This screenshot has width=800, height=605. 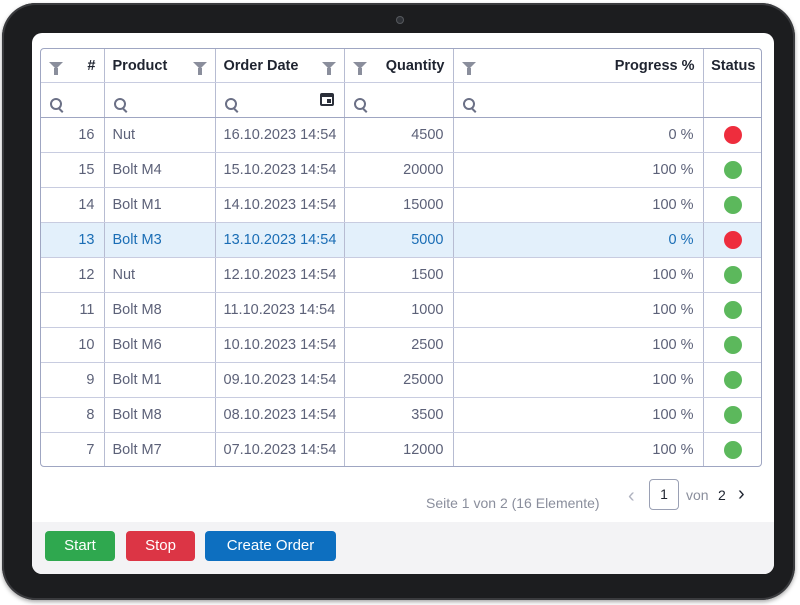 I want to click on cell-id: 11, so click(x=73, y=310).